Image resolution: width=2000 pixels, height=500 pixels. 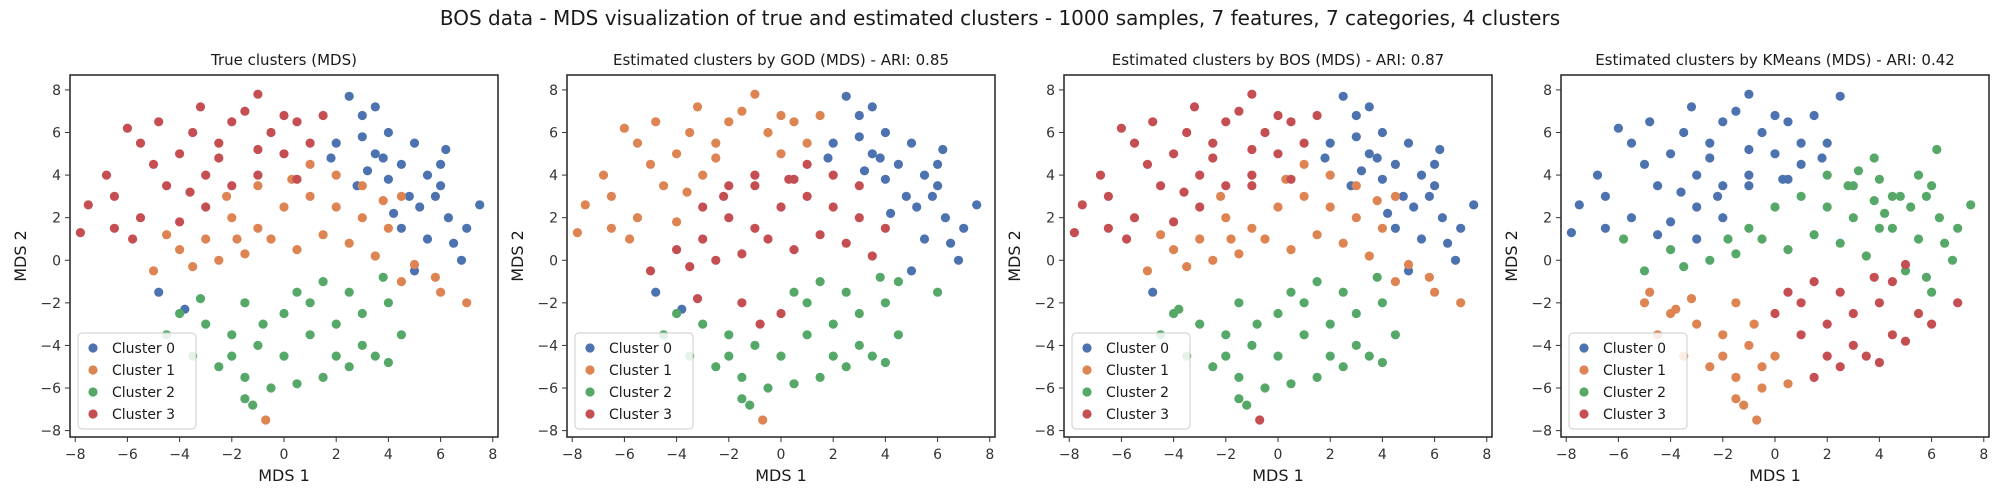 I want to click on x-axis-label: MDS 1, so click(x=1775, y=475).